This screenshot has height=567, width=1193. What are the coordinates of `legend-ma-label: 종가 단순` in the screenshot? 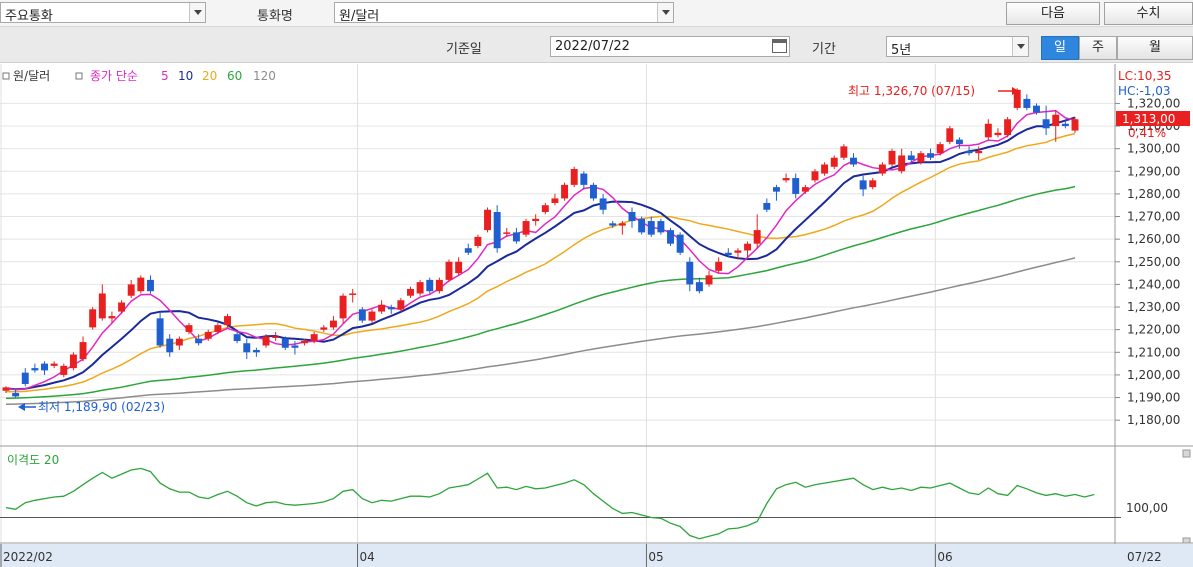 It's located at (114, 76).